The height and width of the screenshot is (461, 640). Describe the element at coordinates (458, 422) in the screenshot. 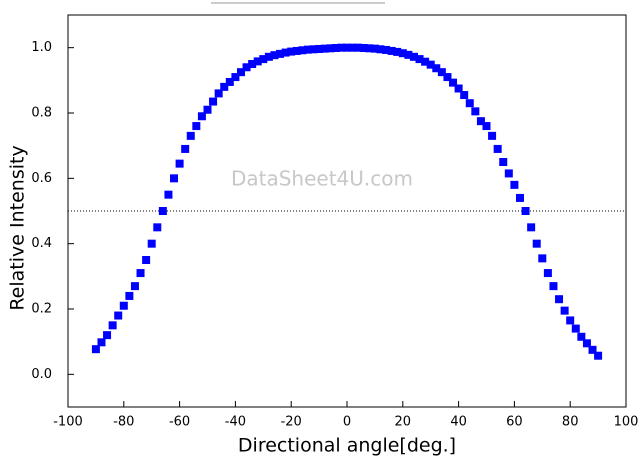

I see `x-tick-label: 40` at that location.